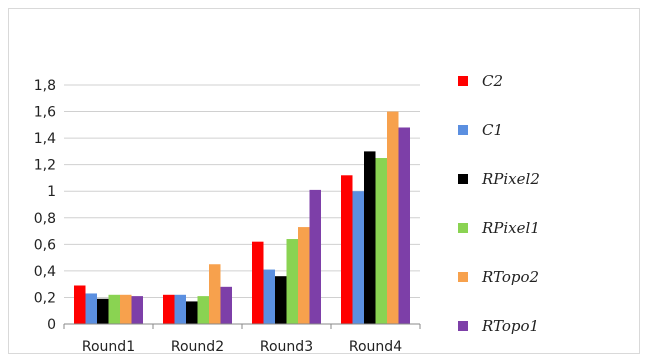 The image size is (646, 360). What do you see at coordinates (45, 219) in the screenshot?
I see `y-tick-label: 0,8` at bounding box center [45, 219].